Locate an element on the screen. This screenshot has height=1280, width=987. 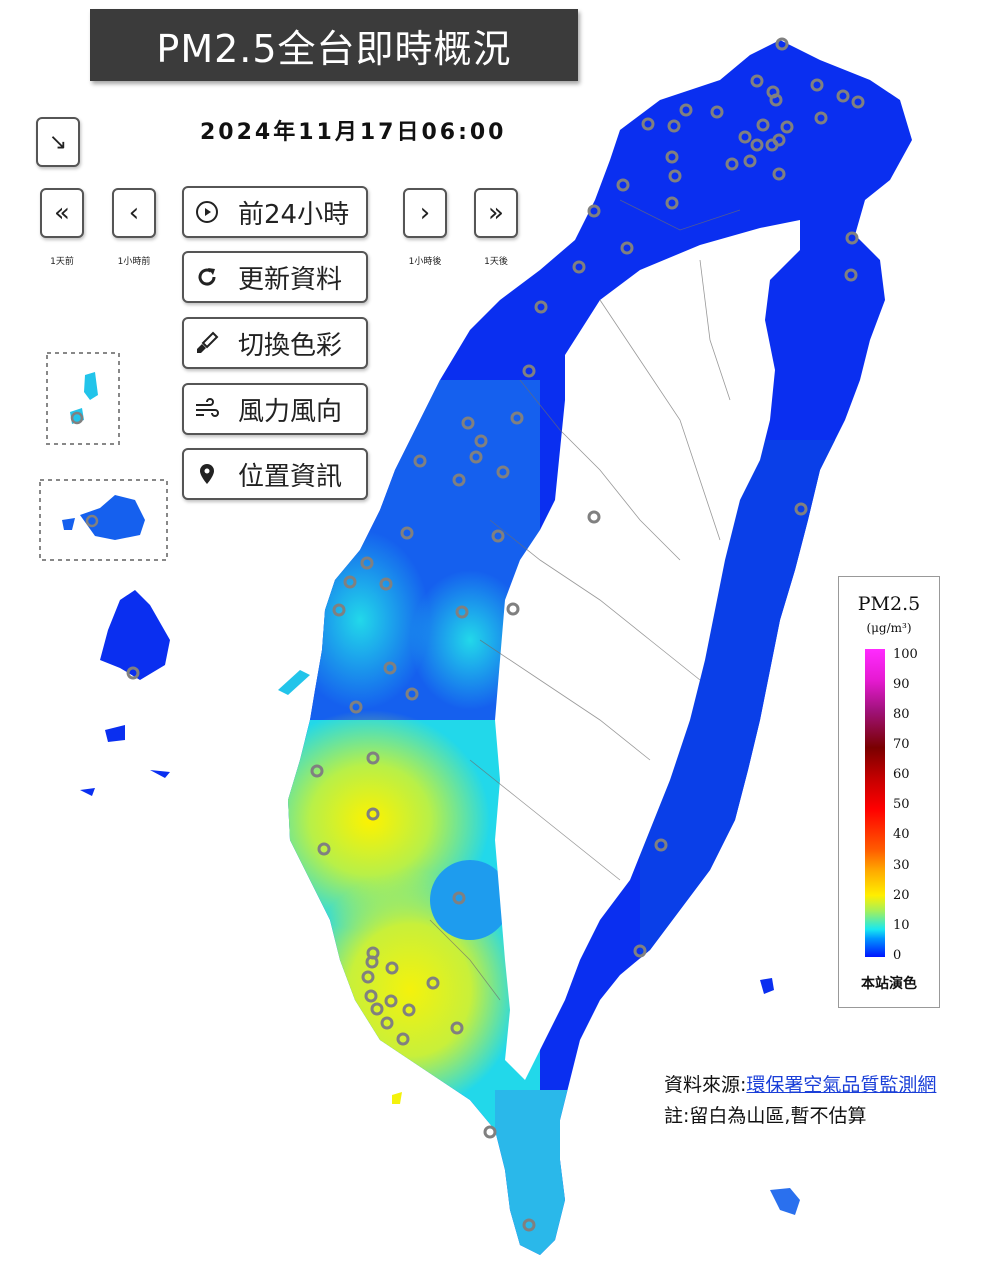
next-hour-button: › is located at coordinates (425, 213).